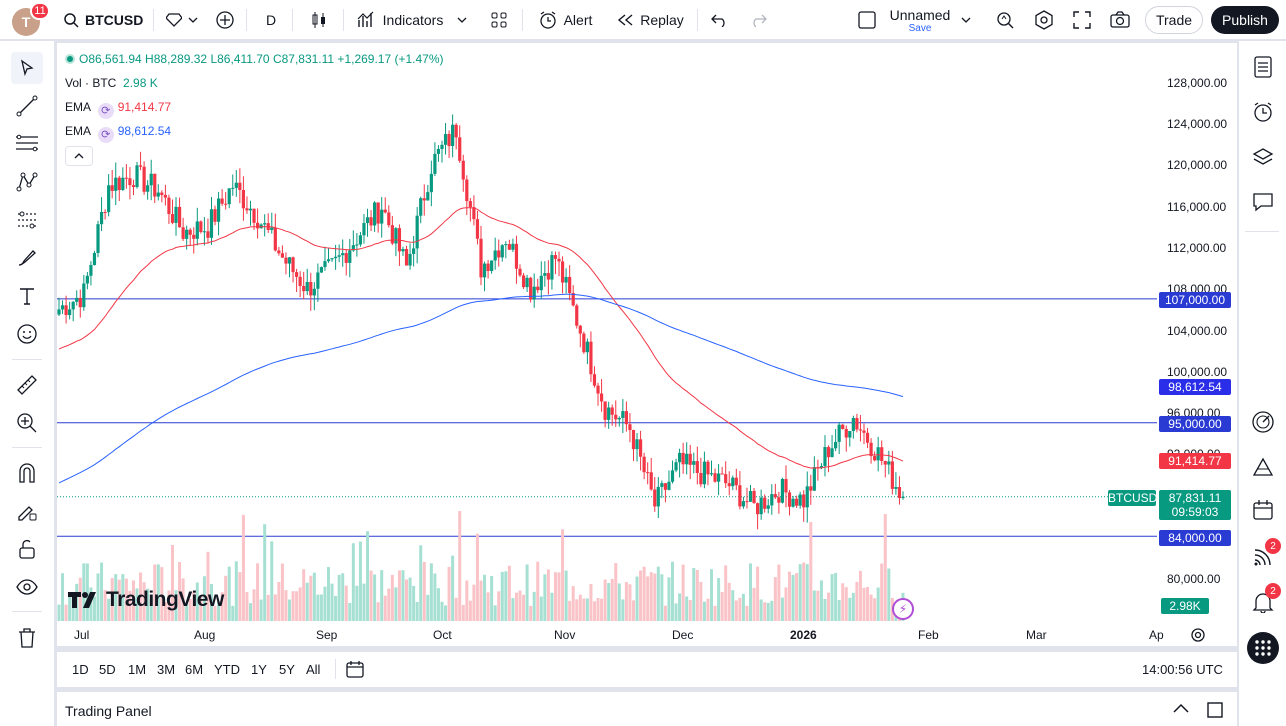 Image resolution: width=1286 pixels, height=726 pixels. Describe the element at coordinates (1245, 20) in the screenshot. I see `publish-button: Publish` at that location.